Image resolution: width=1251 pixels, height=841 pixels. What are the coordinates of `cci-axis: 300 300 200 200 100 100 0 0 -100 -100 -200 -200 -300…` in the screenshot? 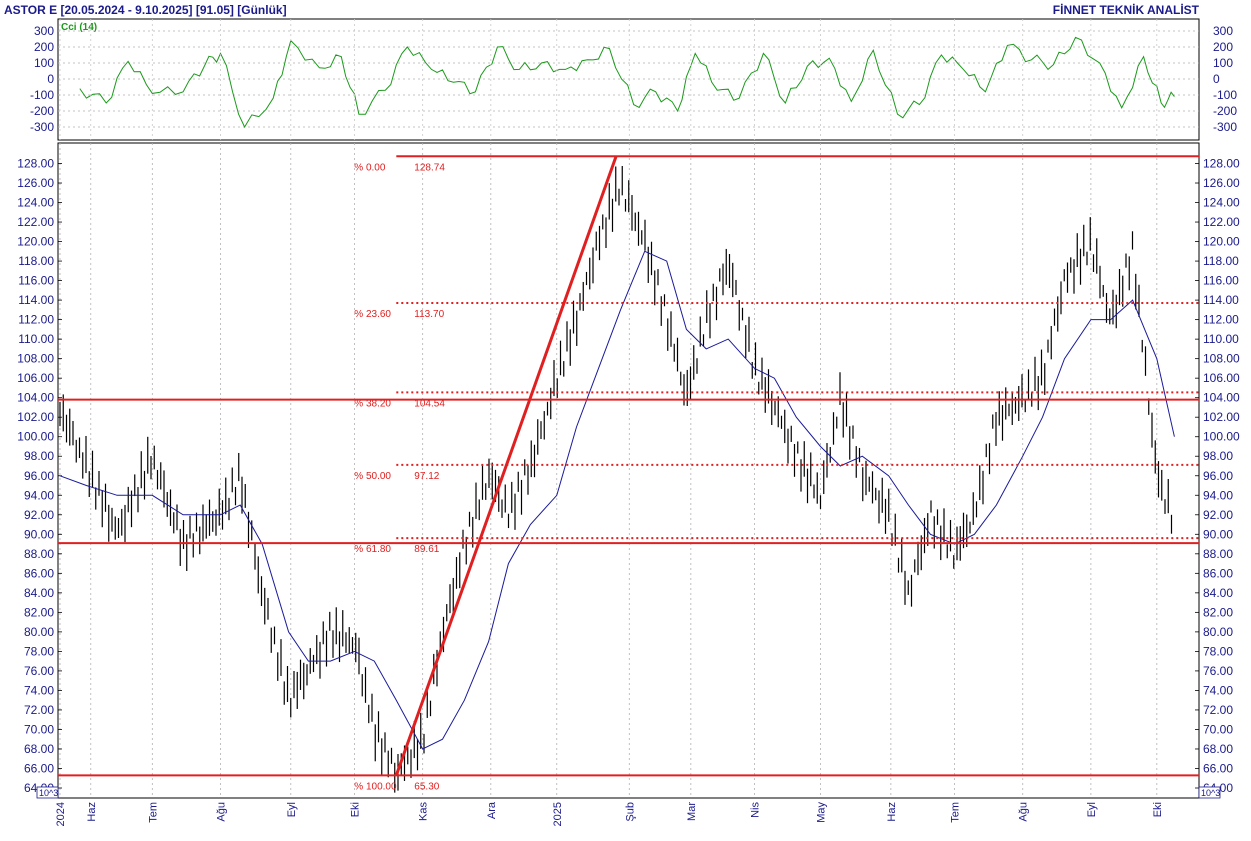 It's located at (633, 79).